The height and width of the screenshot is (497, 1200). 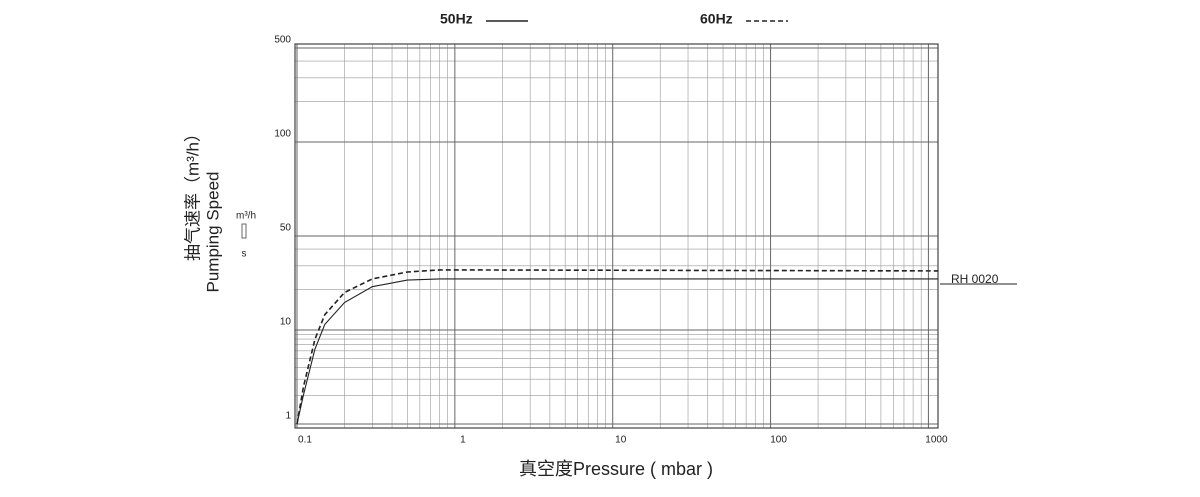 I want to click on y-tick-label: 10, so click(x=286, y=322).